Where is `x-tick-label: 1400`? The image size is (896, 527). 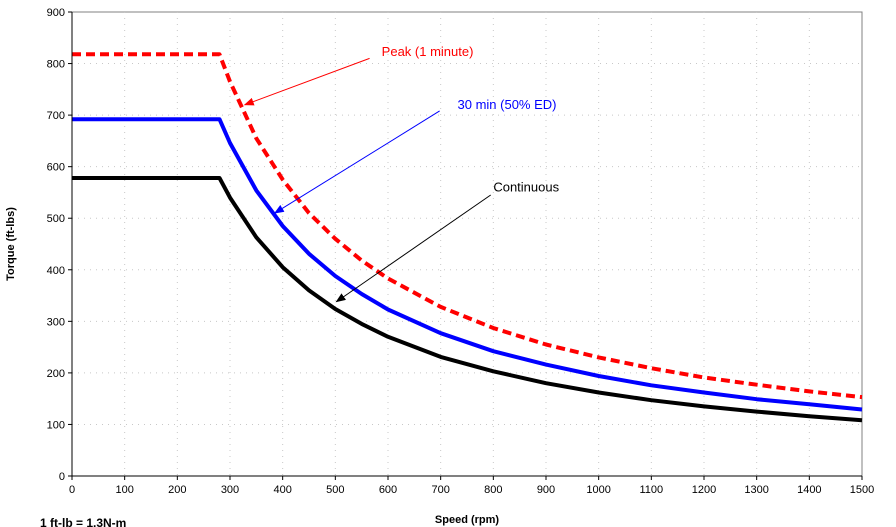 x-tick-label: 1400 is located at coordinates (809, 490).